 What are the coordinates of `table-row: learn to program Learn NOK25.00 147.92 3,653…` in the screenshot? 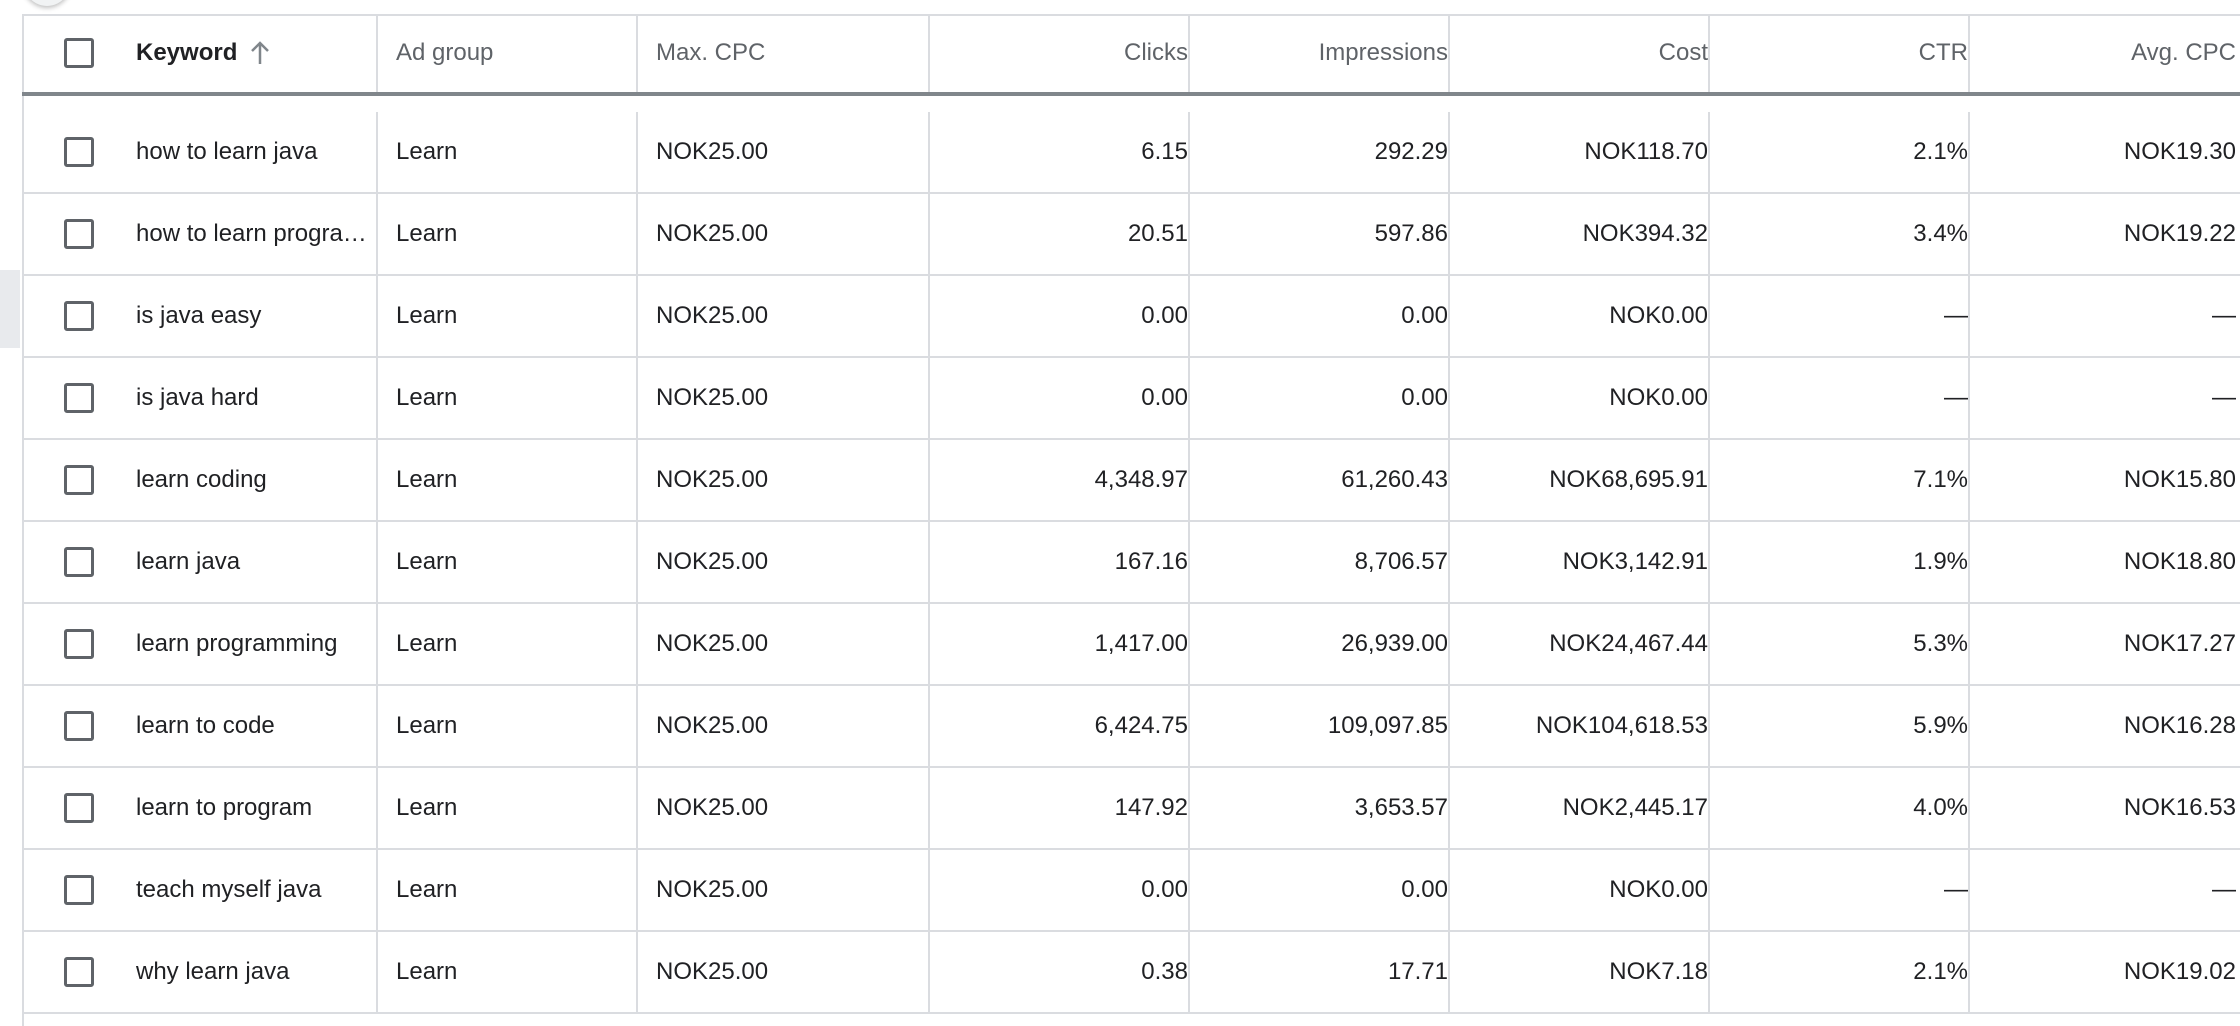 It's located at (1131, 809).